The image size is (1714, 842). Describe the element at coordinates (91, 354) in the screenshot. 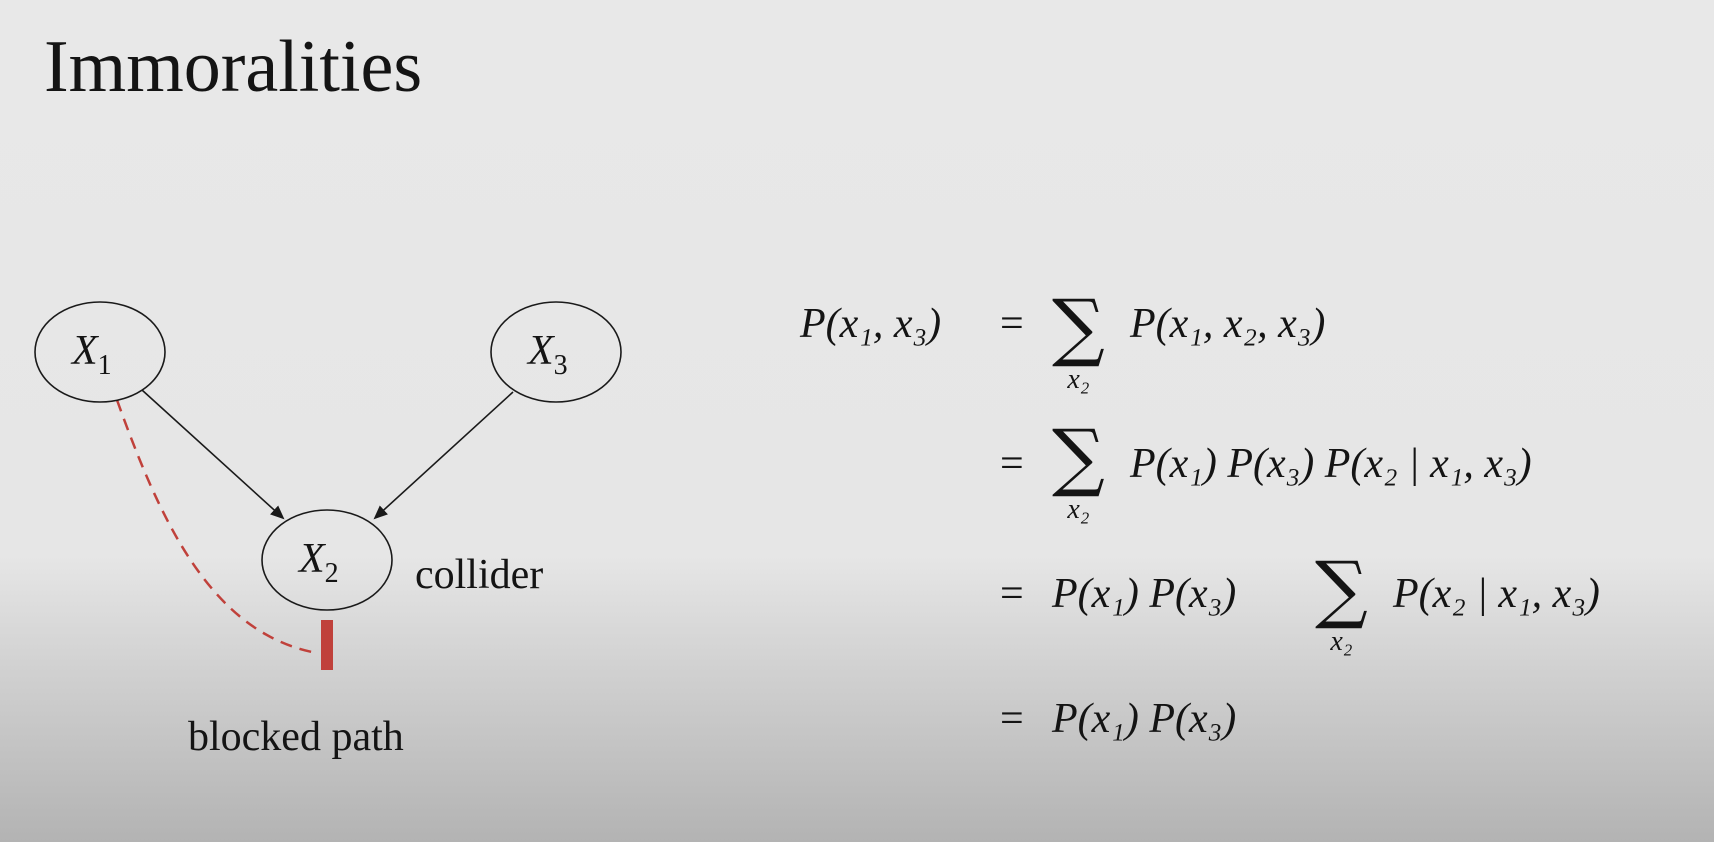

I see `node-x1-label: X1` at that location.